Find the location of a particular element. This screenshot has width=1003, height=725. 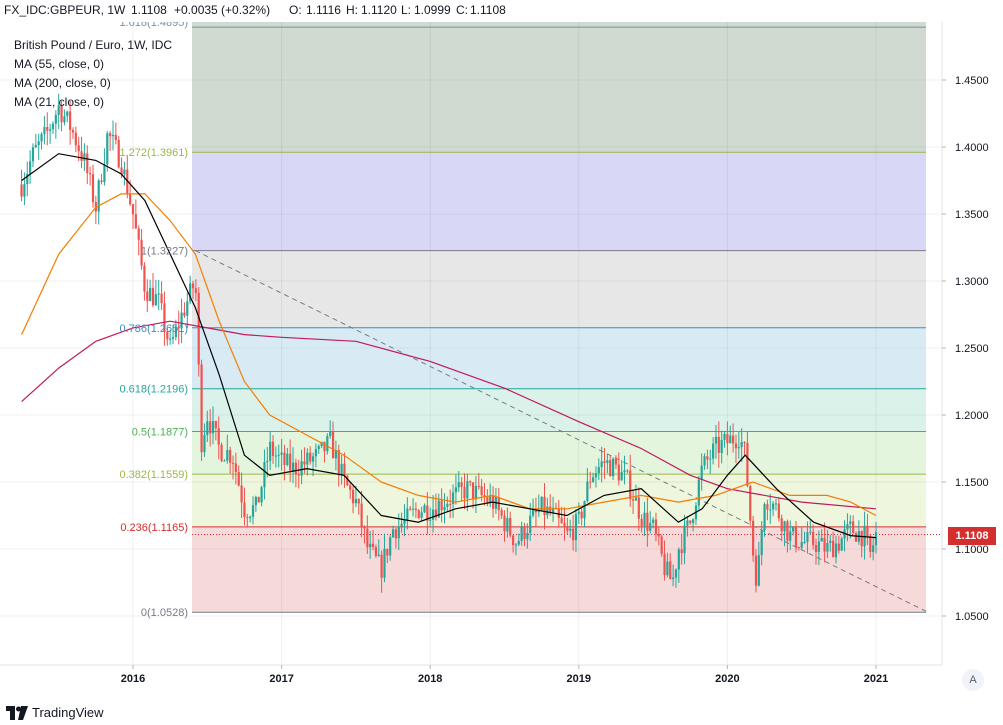

legend-title: British Pound / Euro, 1W, IDC is located at coordinates (93, 45).